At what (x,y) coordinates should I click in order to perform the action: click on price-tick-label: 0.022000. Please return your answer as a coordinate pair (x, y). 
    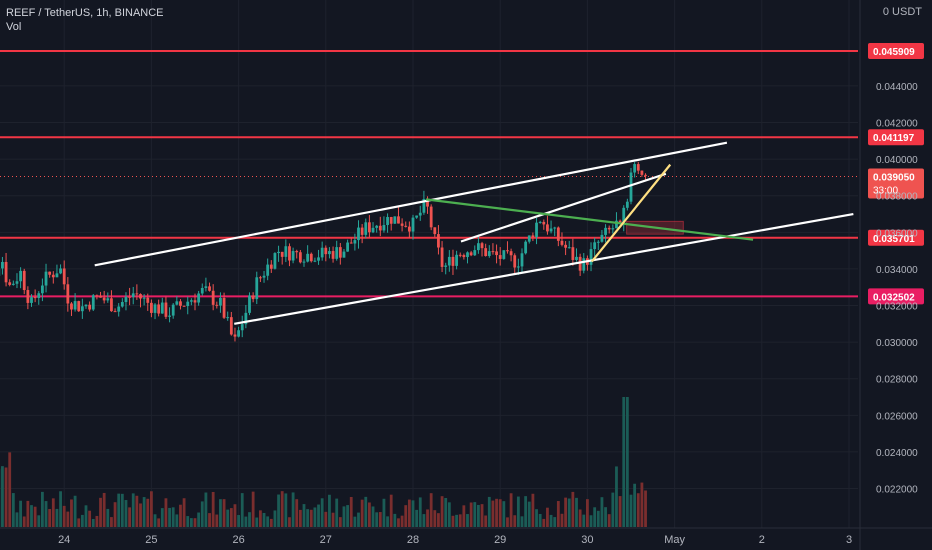
    Looking at the image, I should click on (897, 490).